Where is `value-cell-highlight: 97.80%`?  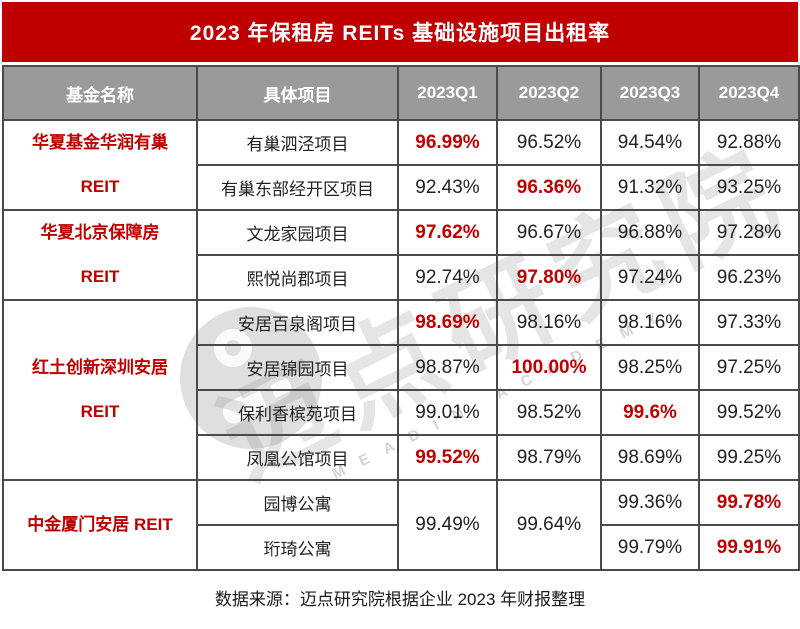 value-cell-highlight: 97.80% is located at coordinates (549, 277).